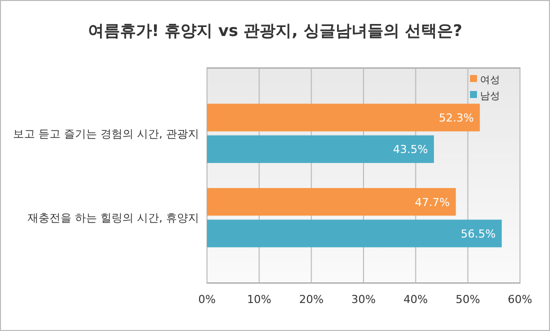 Image resolution: width=550 pixels, height=331 pixels. I want to click on y-tick-label: 보고 듣고 즐기는 경험의 시간, 관광지, so click(106, 133).